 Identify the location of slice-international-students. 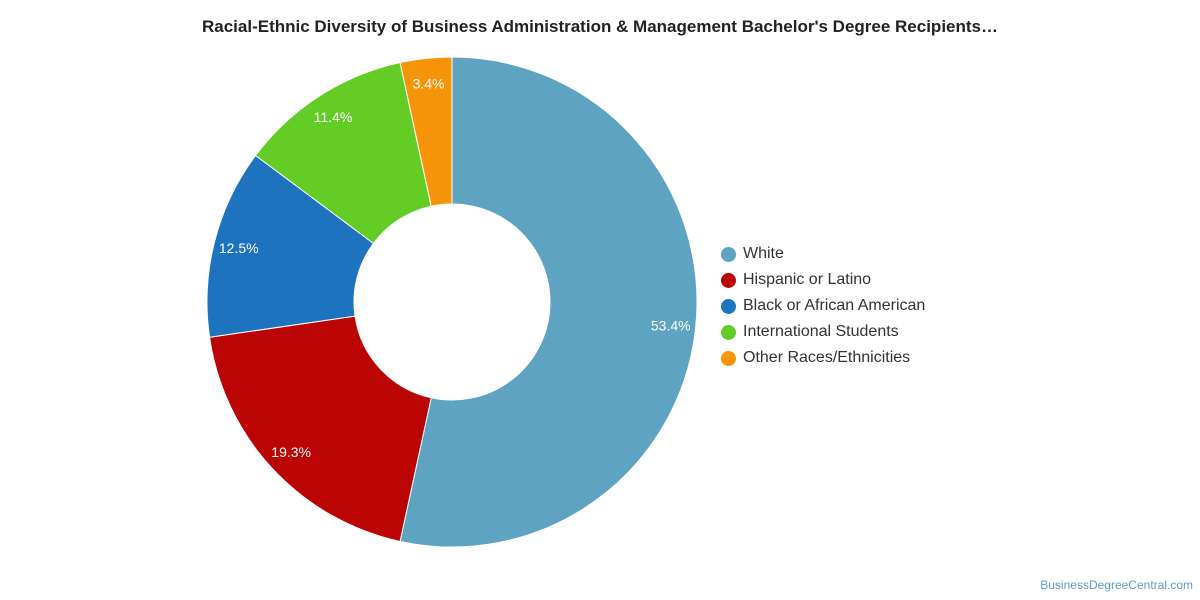
(343, 153).